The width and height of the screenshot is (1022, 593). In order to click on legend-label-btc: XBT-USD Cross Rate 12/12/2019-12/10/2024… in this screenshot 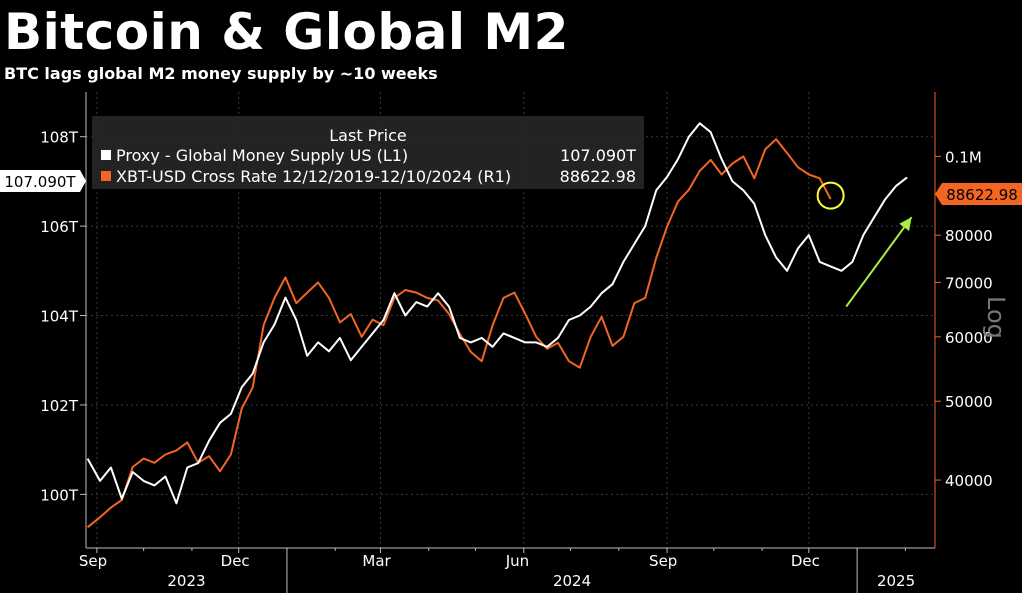, I will do `click(313, 176)`.